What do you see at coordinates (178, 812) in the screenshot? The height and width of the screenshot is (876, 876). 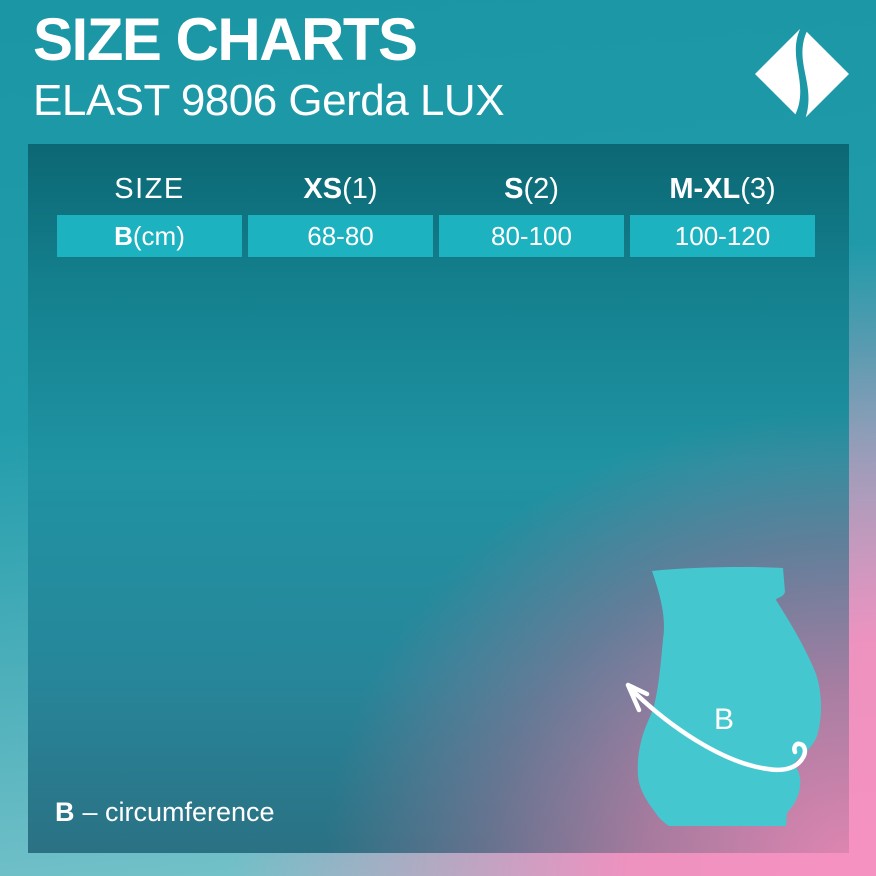 I see `legend-text: – circumference` at bounding box center [178, 812].